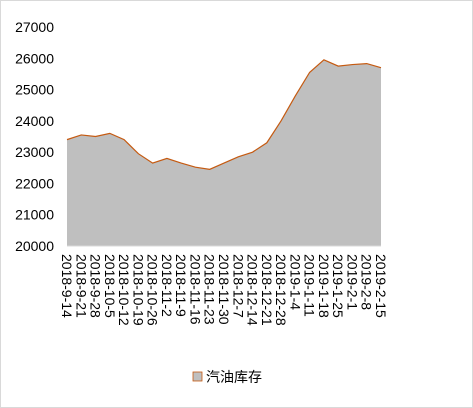 This screenshot has height=408, width=473. What do you see at coordinates (381, 286) in the screenshot?
I see `x-tick-label: 2019-2-15` at bounding box center [381, 286].